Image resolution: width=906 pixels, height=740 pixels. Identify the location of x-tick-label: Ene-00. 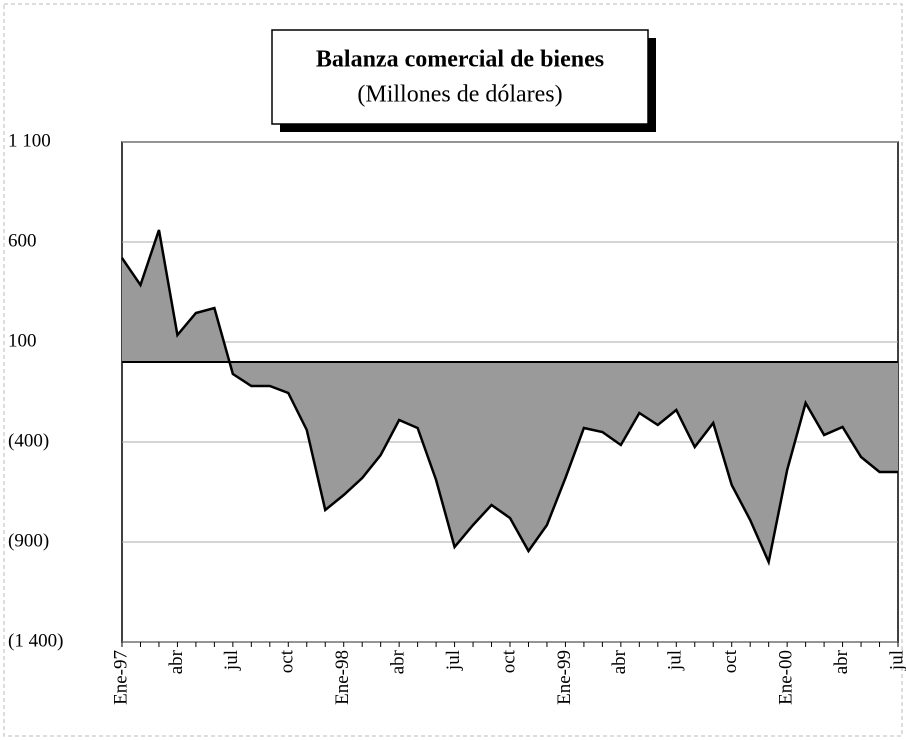
(786, 677).